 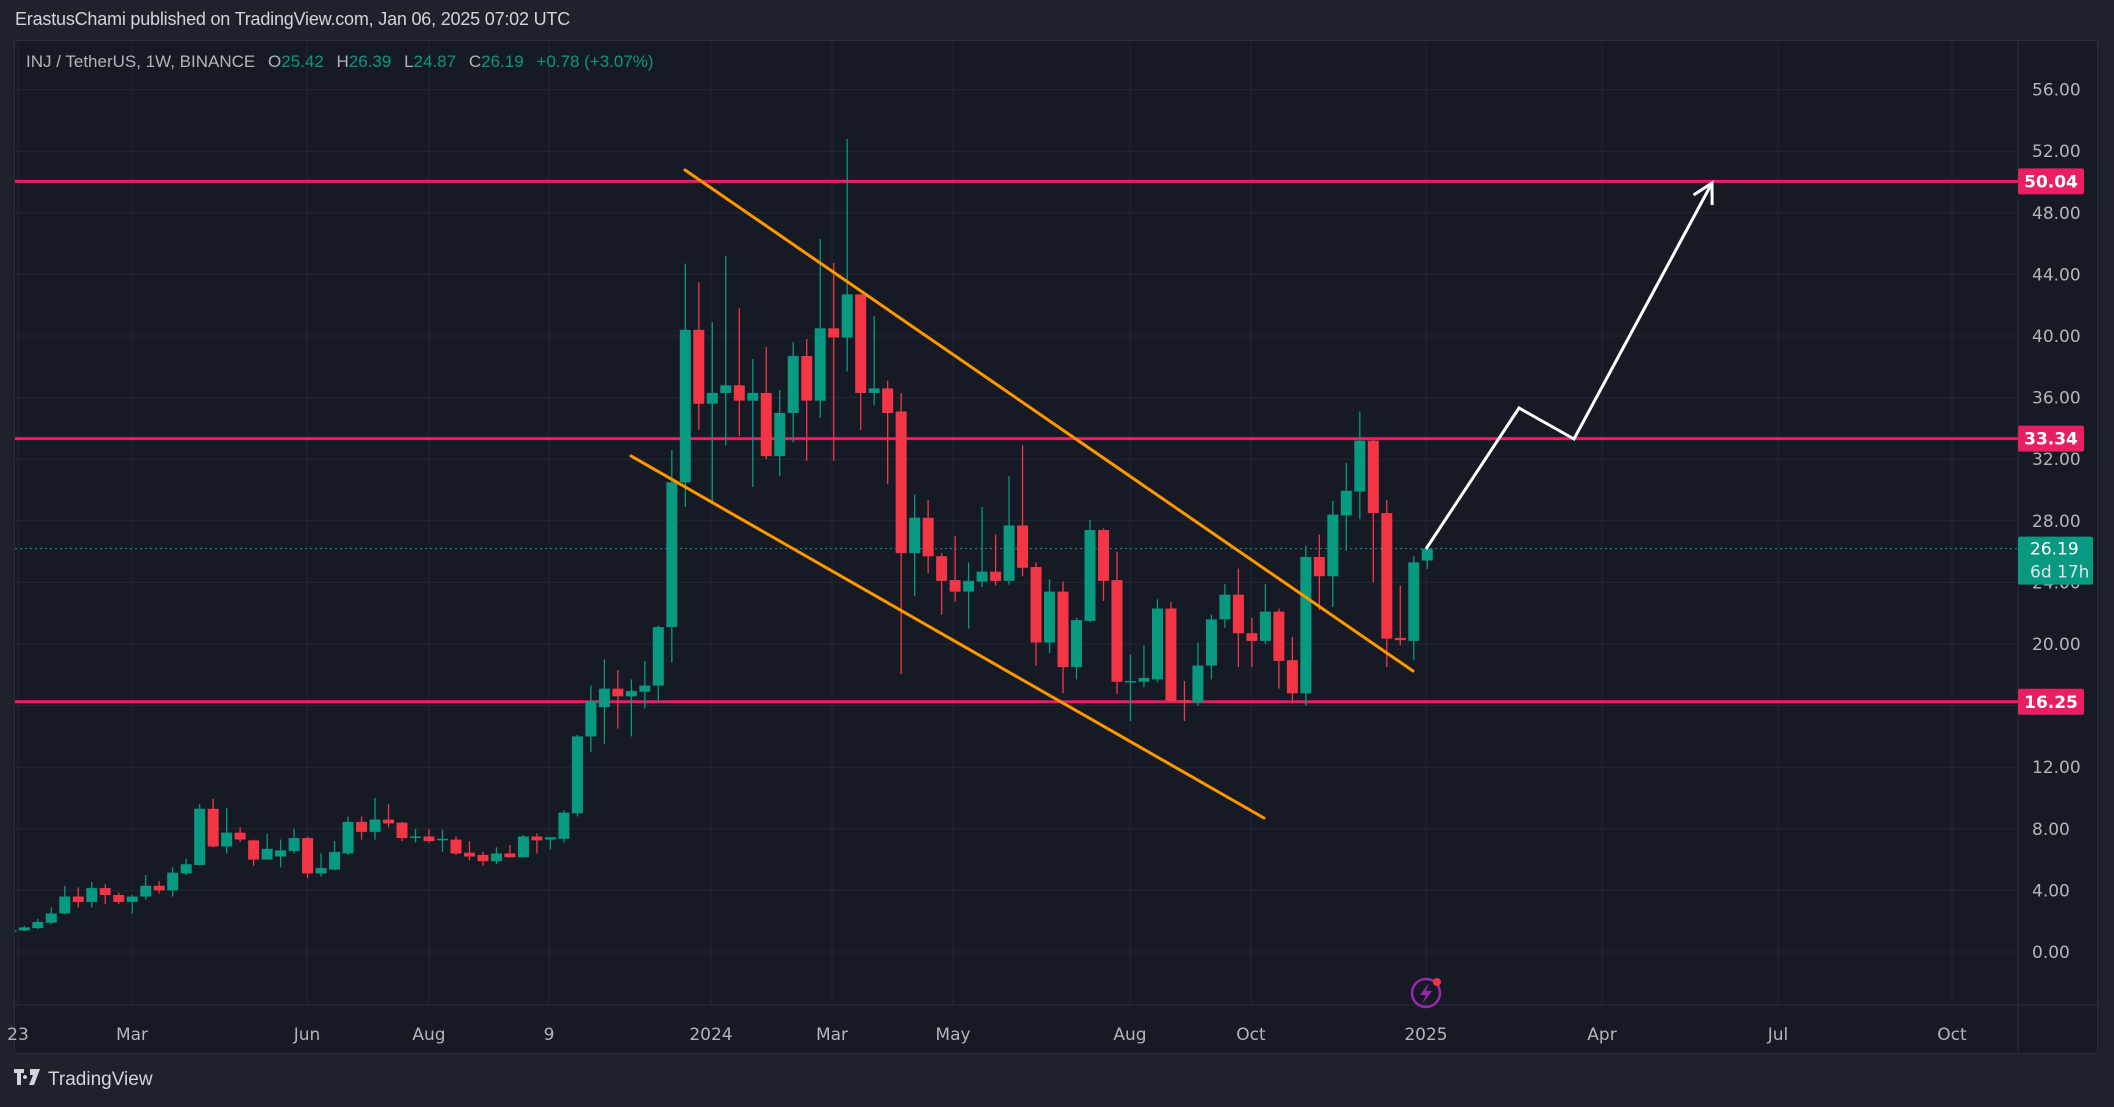 I want to click on tradingview-logo: TradingView, so click(x=83, y=1079).